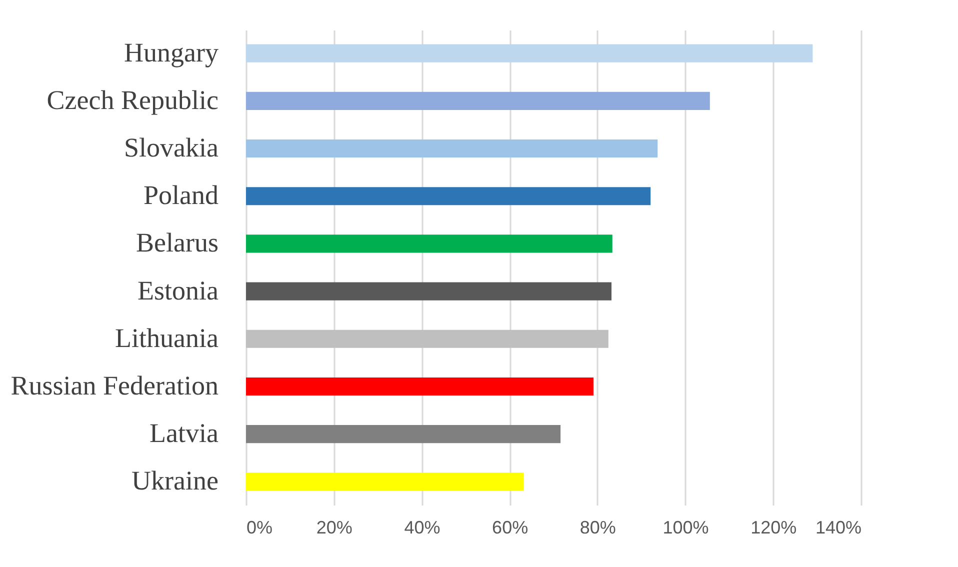 The image size is (958, 567). I want to click on y-tick-label: Estonia, so click(178, 290).